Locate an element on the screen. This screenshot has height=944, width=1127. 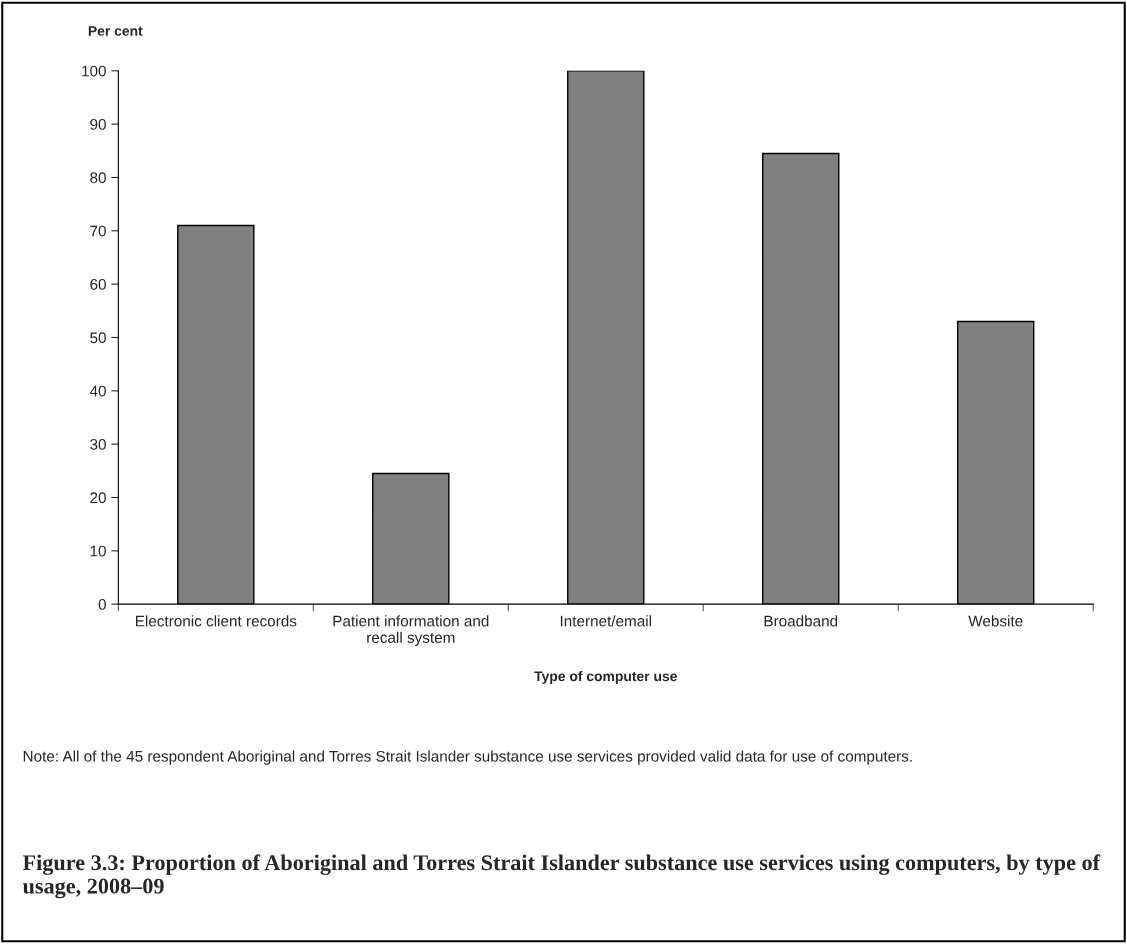
y-tick-label: 10 is located at coordinates (98, 551).